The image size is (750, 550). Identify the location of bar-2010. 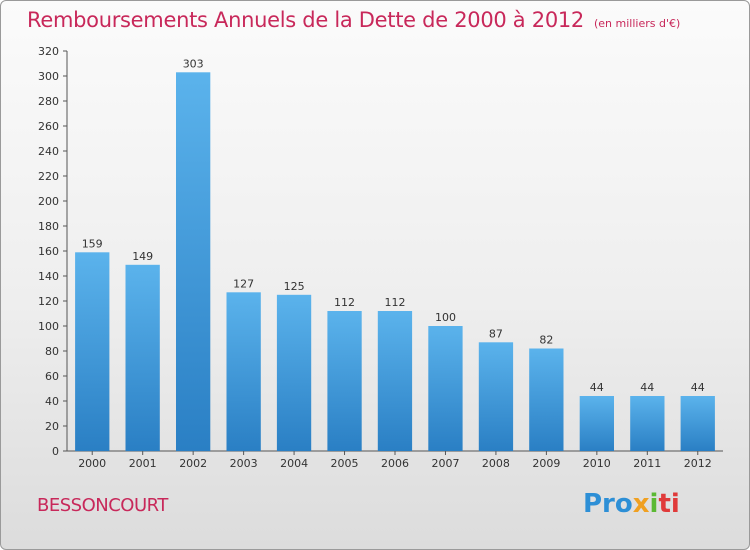
(596, 423).